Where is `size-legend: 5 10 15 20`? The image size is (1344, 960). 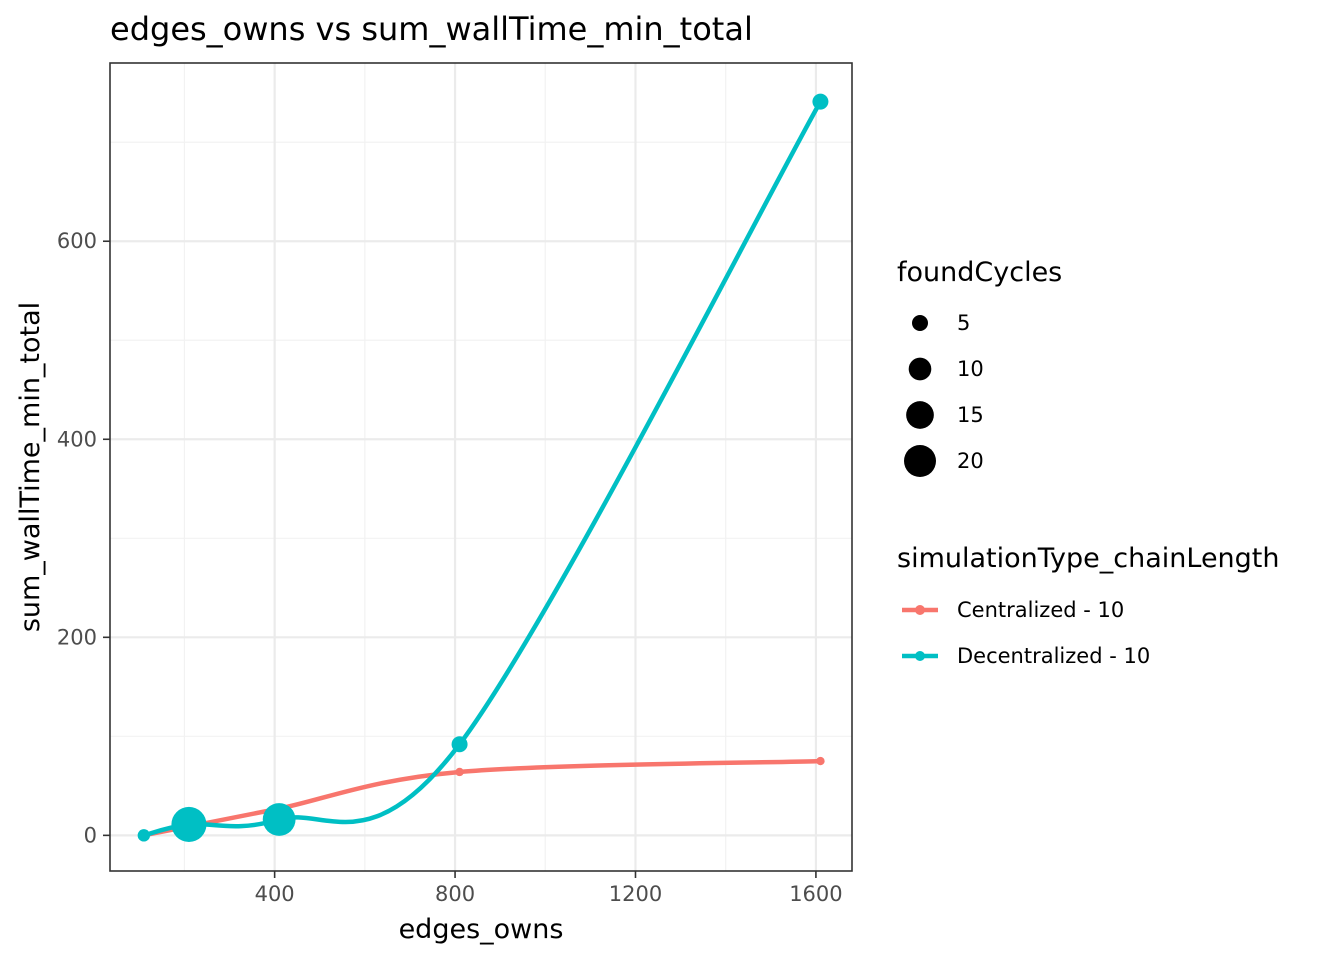
size-legend: 5 10 15 20 is located at coordinates (944, 394).